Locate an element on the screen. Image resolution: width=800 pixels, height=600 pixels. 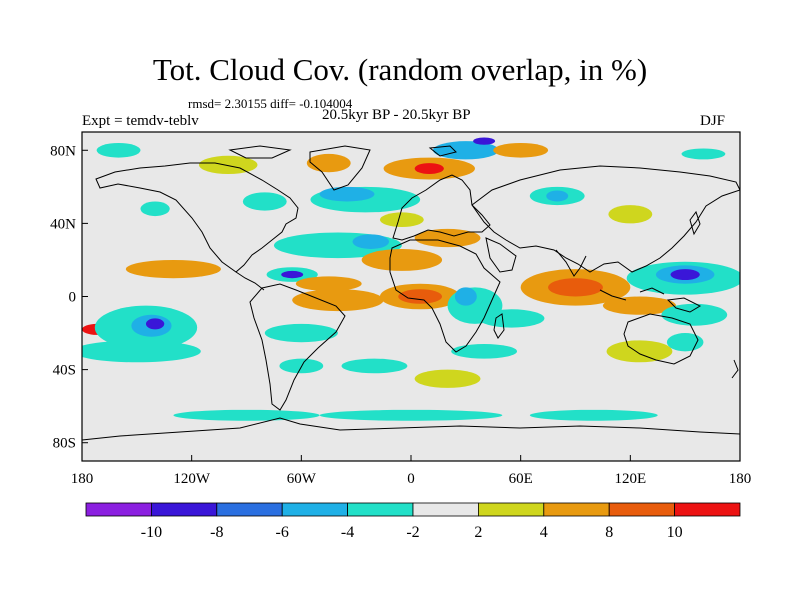
stats-label: rmsd= 2.30155 diff= -0.104004 is located at coordinates (270, 103).